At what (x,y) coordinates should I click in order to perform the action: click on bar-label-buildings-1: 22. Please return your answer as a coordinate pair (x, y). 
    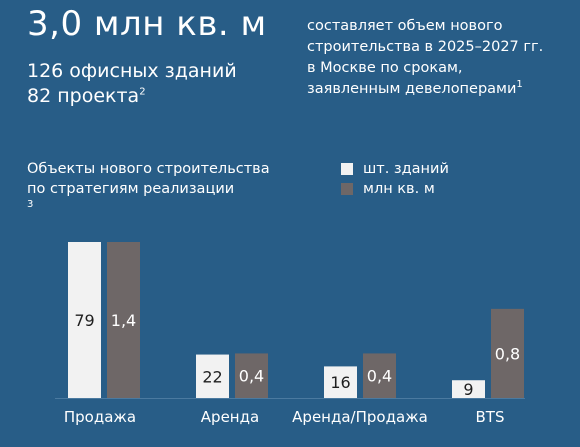
    Looking at the image, I should click on (212, 376).